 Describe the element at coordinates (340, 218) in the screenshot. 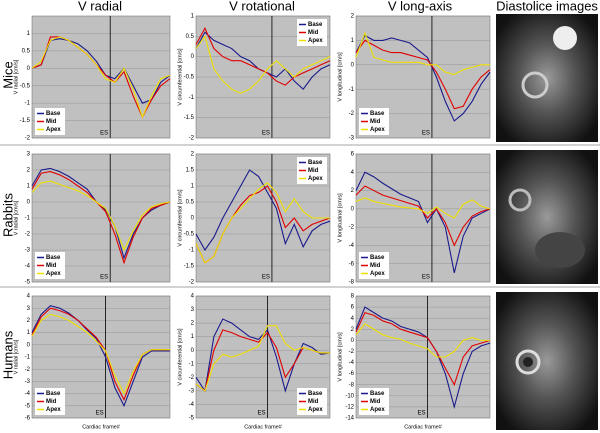

I see `y-axis-label: V longitudinal [cm/s]` at that location.